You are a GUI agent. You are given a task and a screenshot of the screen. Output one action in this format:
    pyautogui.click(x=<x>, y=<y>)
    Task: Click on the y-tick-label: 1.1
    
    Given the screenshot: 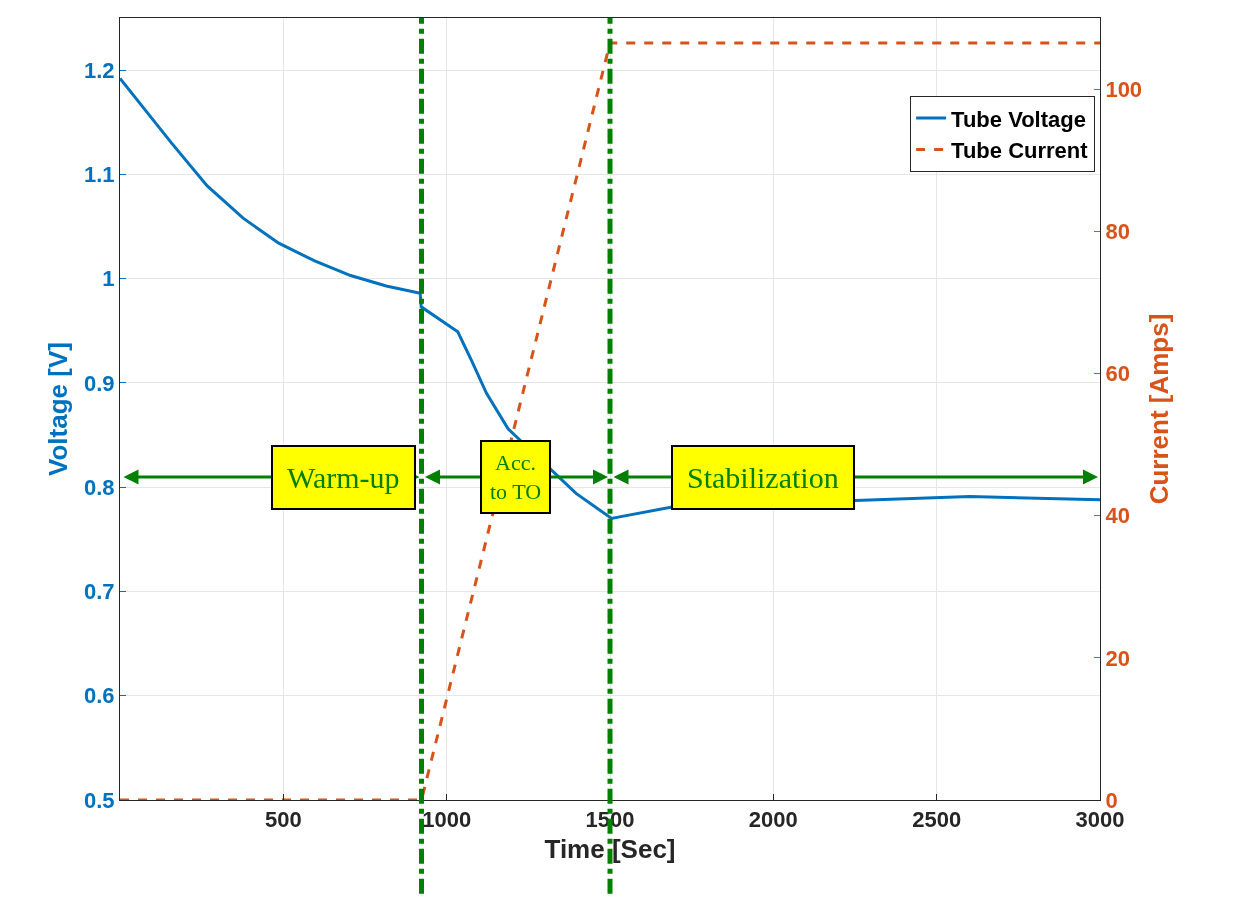 What is the action you would take?
    pyautogui.click(x=99, y=175)
    